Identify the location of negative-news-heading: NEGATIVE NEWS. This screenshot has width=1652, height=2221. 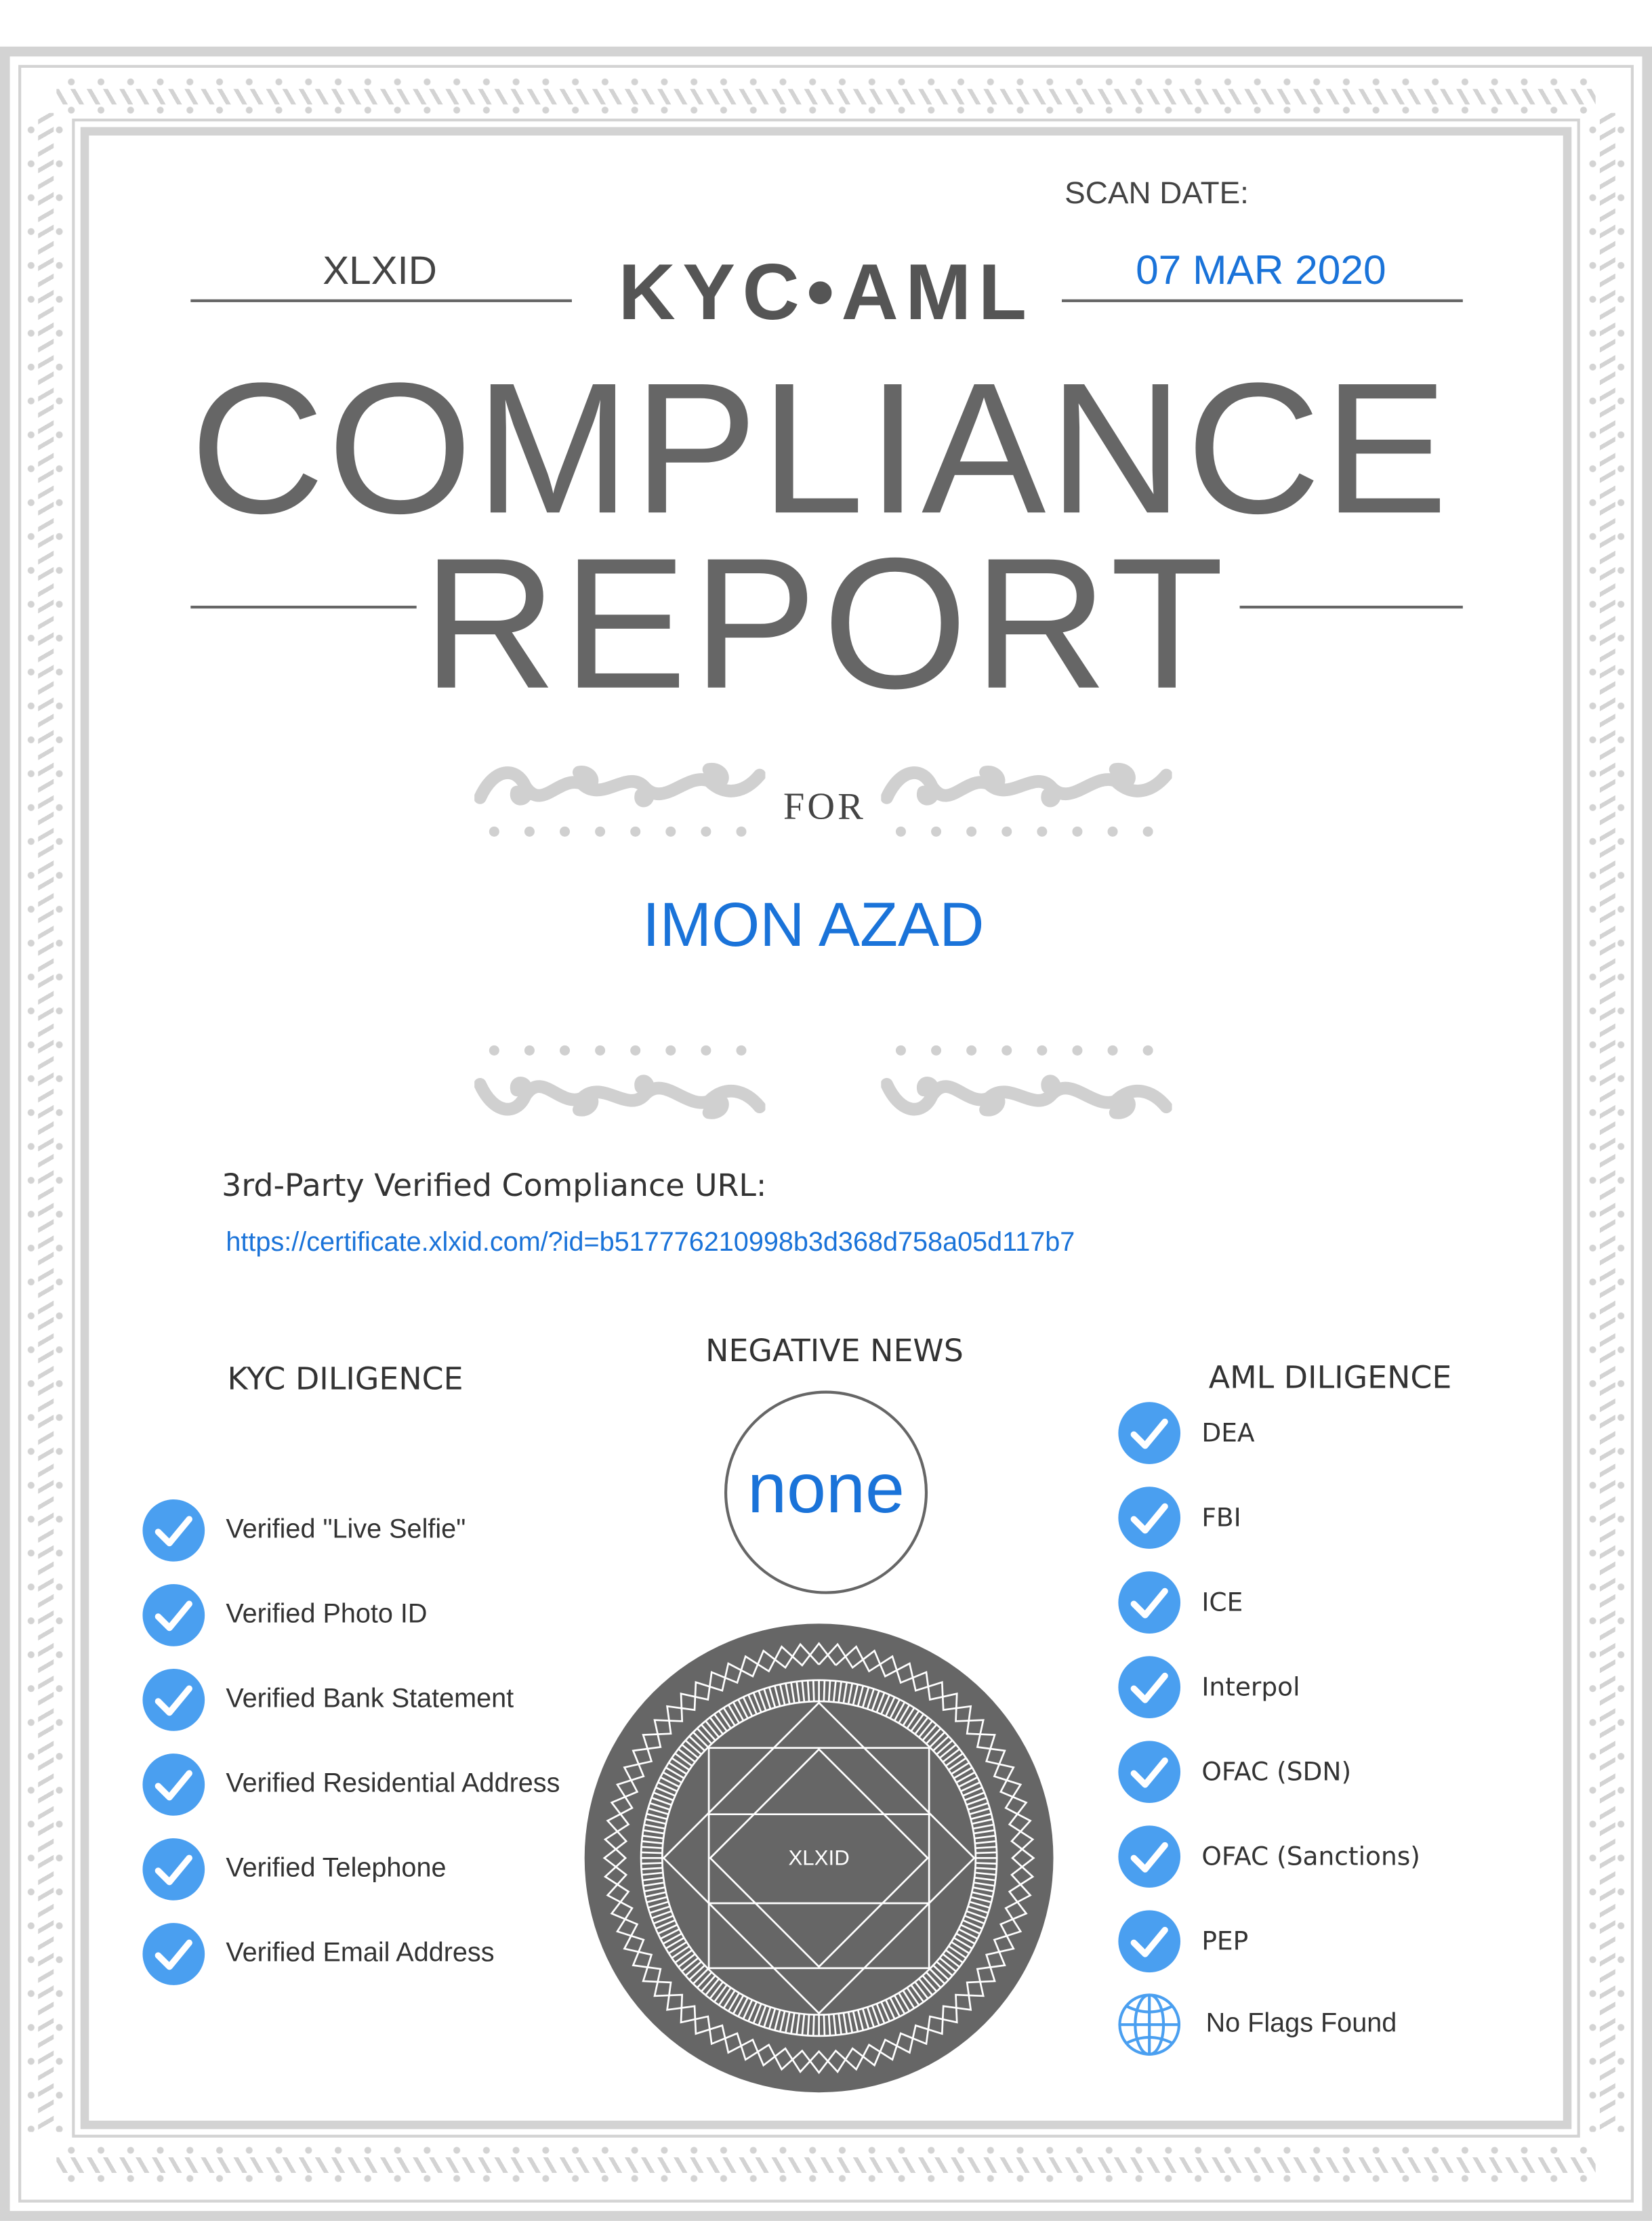
(834, 1352).